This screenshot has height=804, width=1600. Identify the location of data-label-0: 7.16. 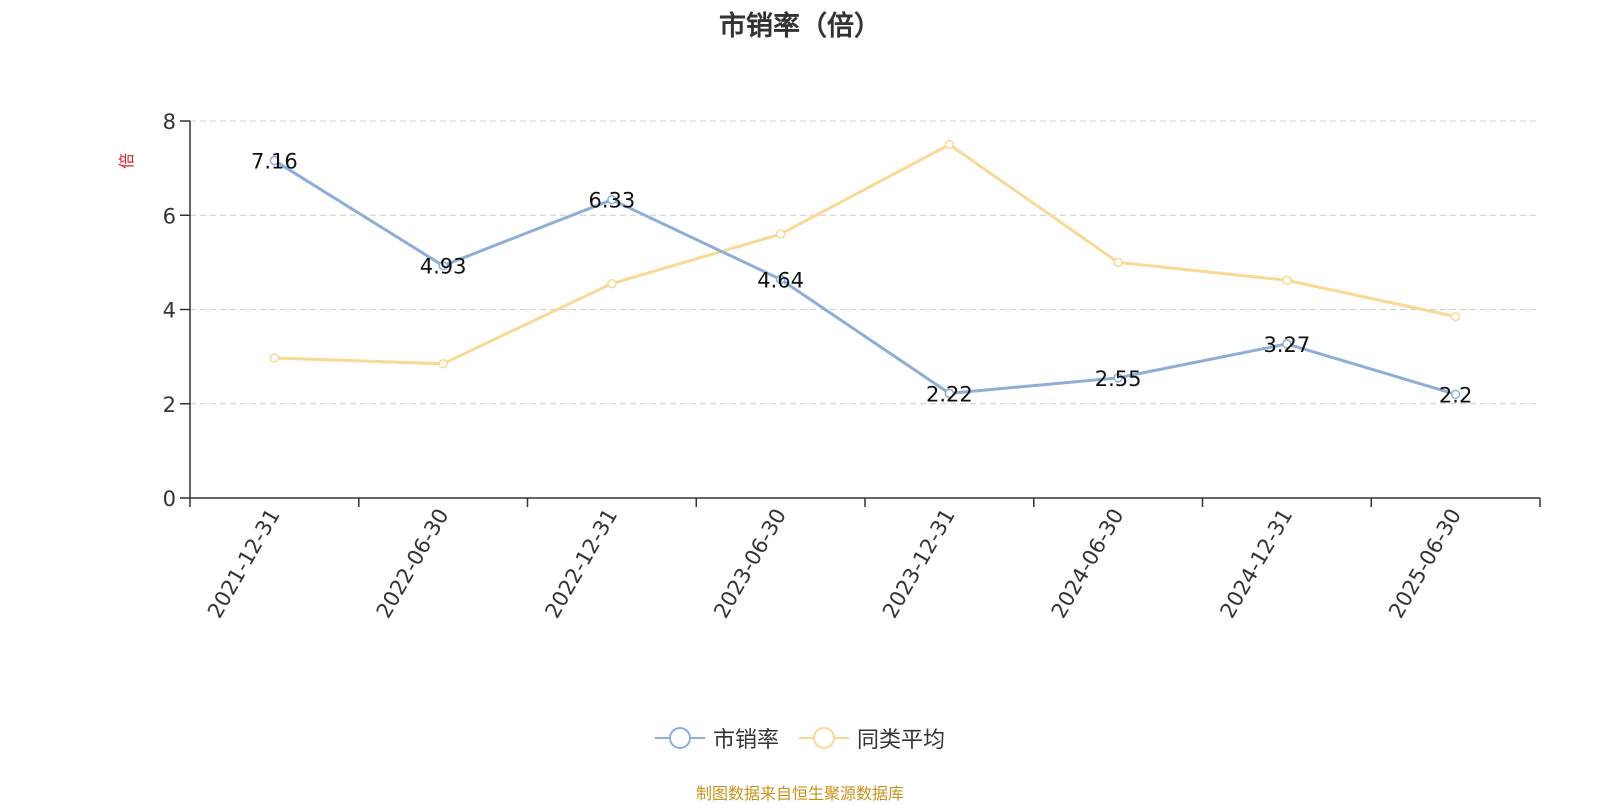
(274, 162).